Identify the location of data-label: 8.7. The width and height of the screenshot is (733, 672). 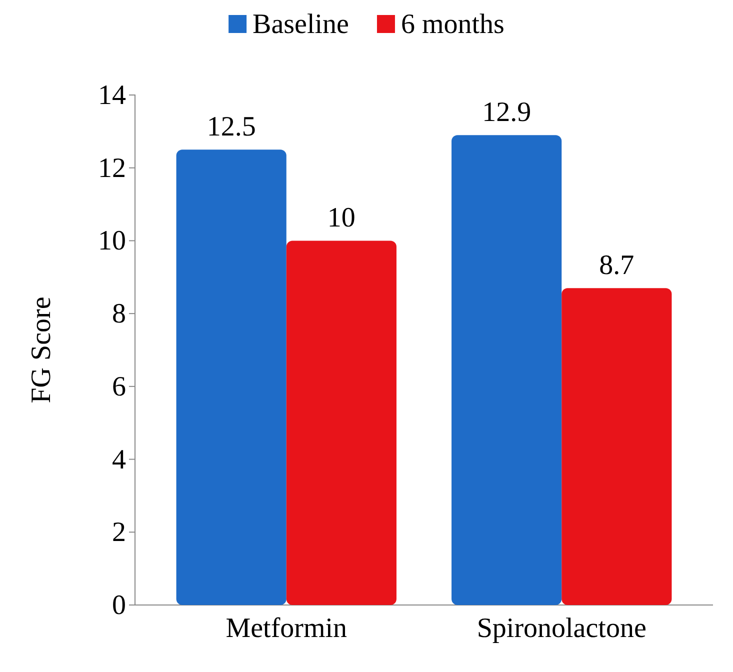
(616, 266).